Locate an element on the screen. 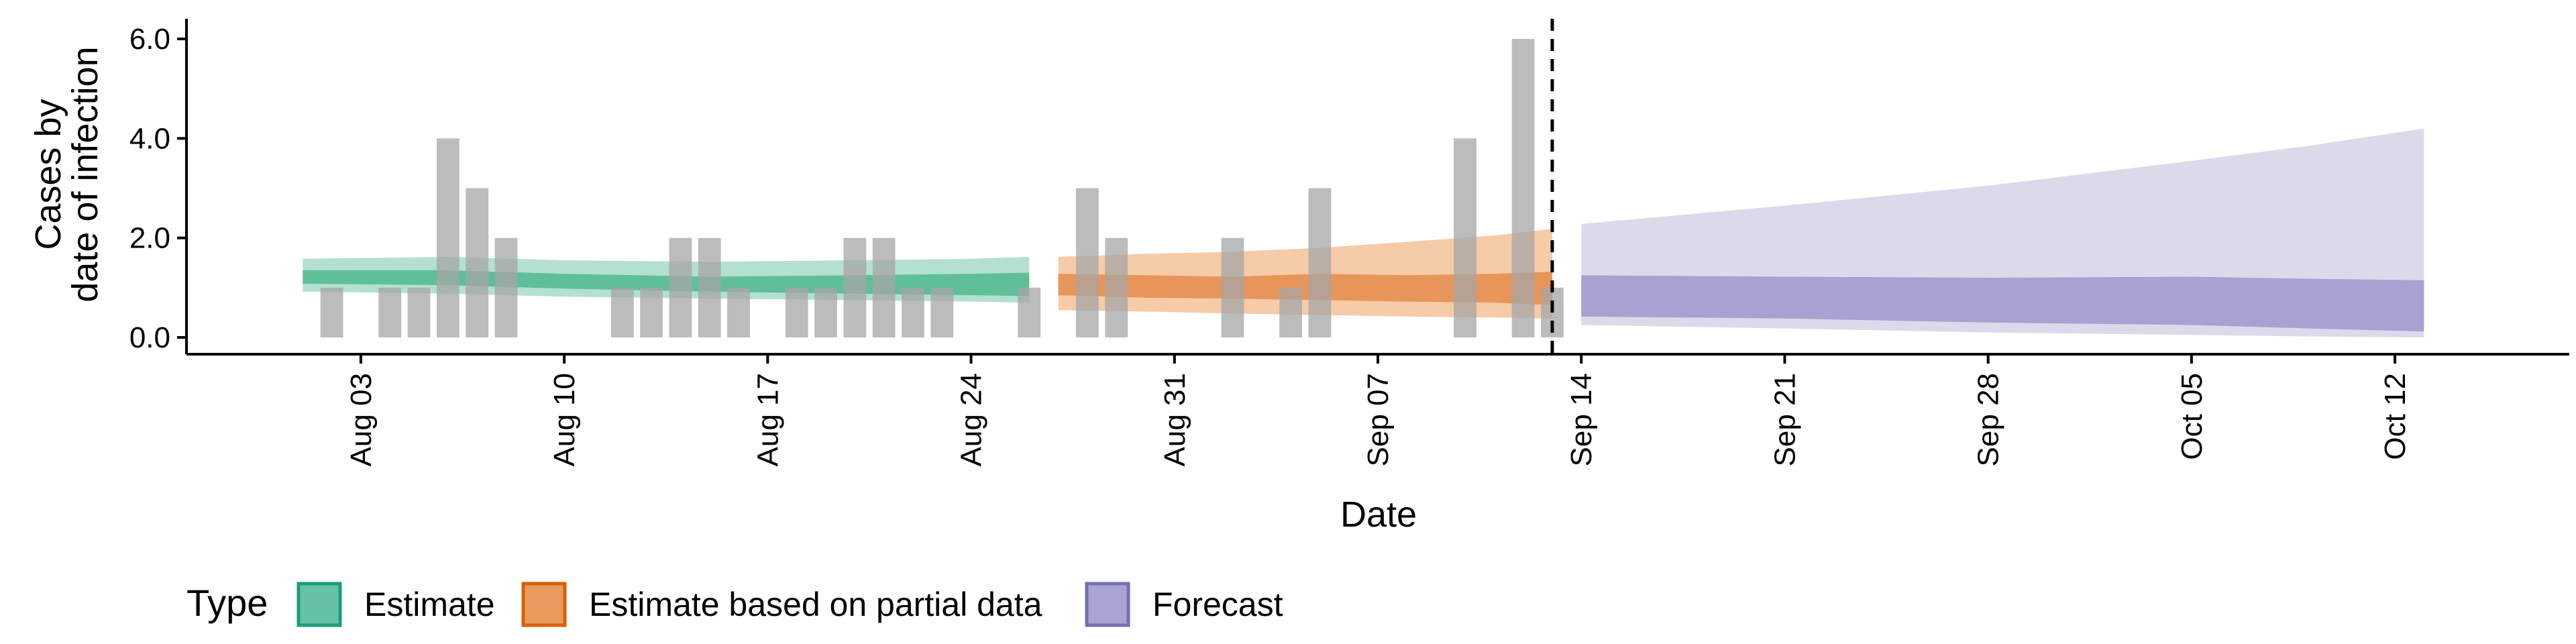 This screenshot has height=644, width=2576. x-tick-label: Sep 14 is located at coordinates (1581, 419).